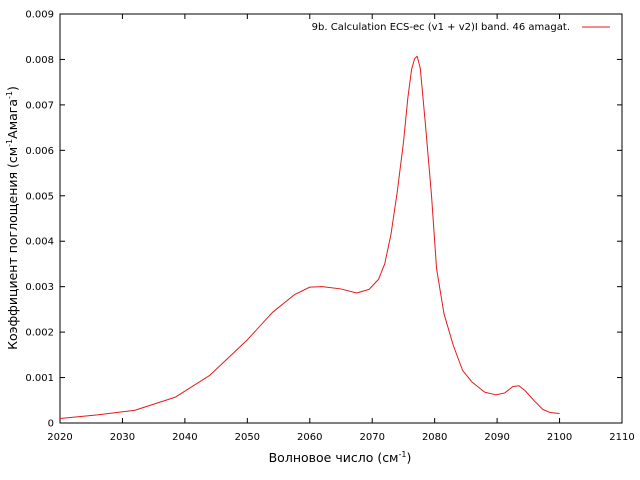  Describe the element at coordinates (247, 437) in the screenshot. I see `x-tick-label: 2050` at that location.